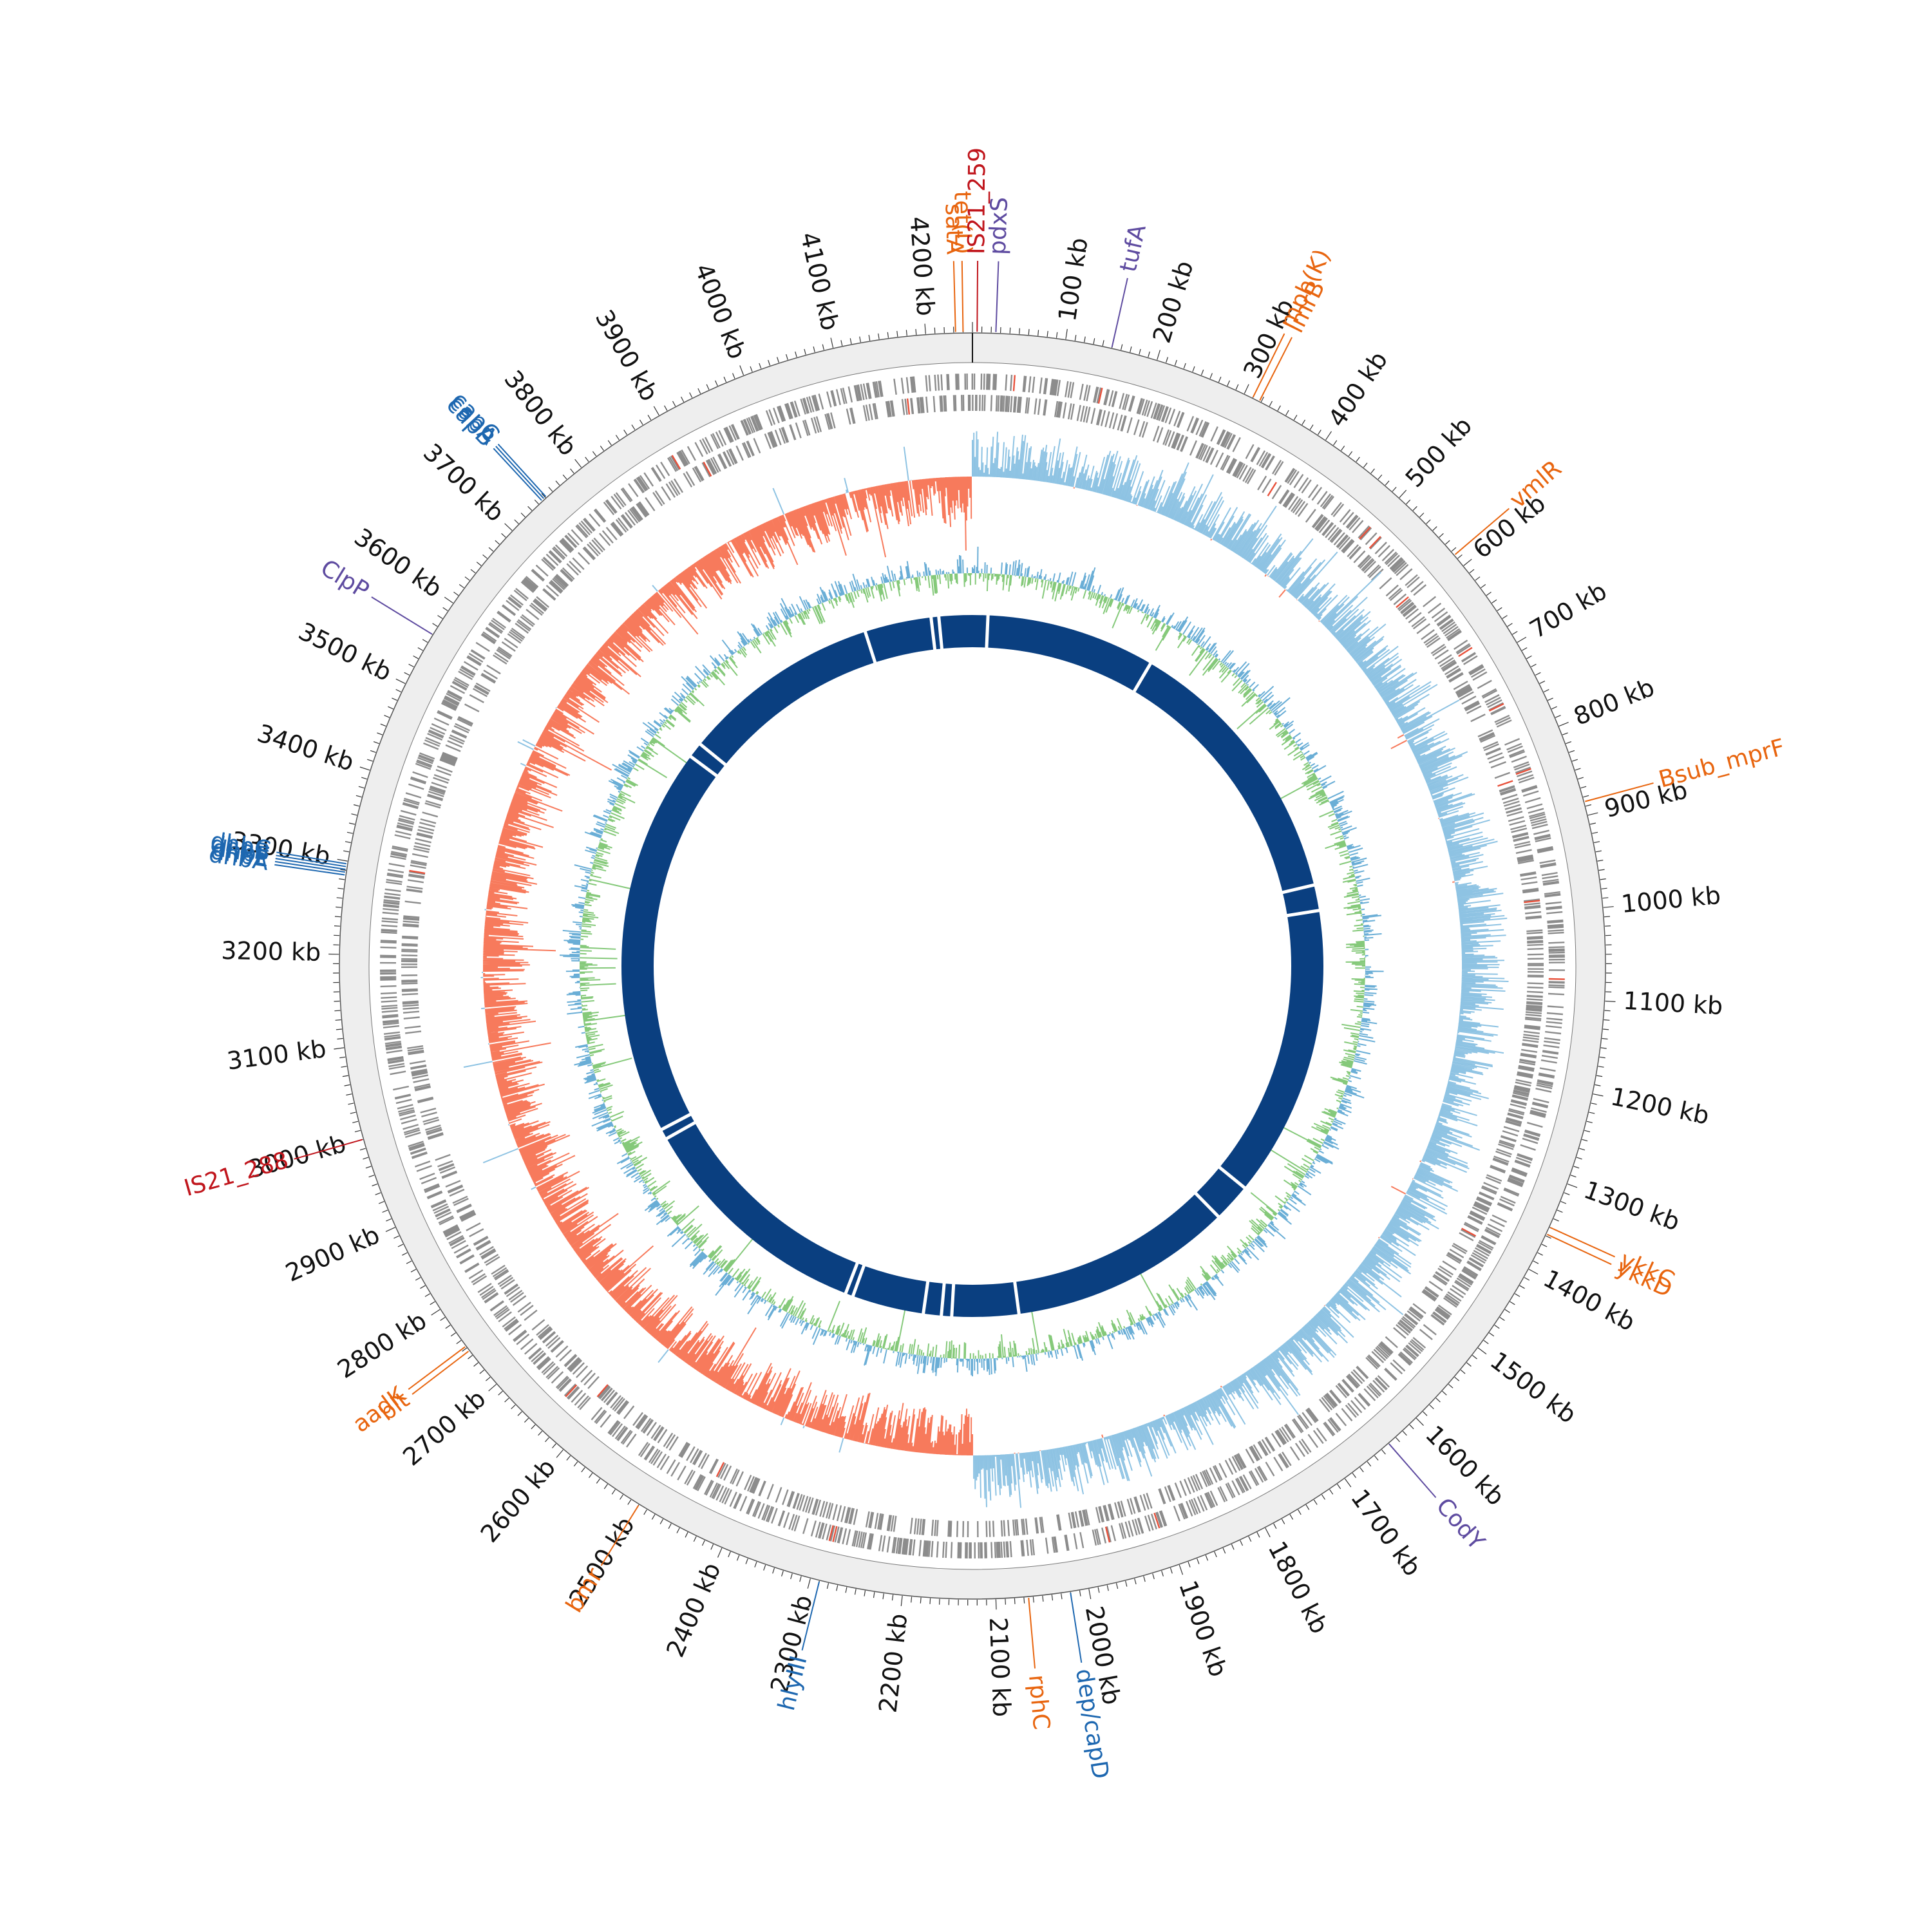 This screenshot has width=1932, height=1932. I want to click on tick-label: 1500 kb, so click(1533, 1387).